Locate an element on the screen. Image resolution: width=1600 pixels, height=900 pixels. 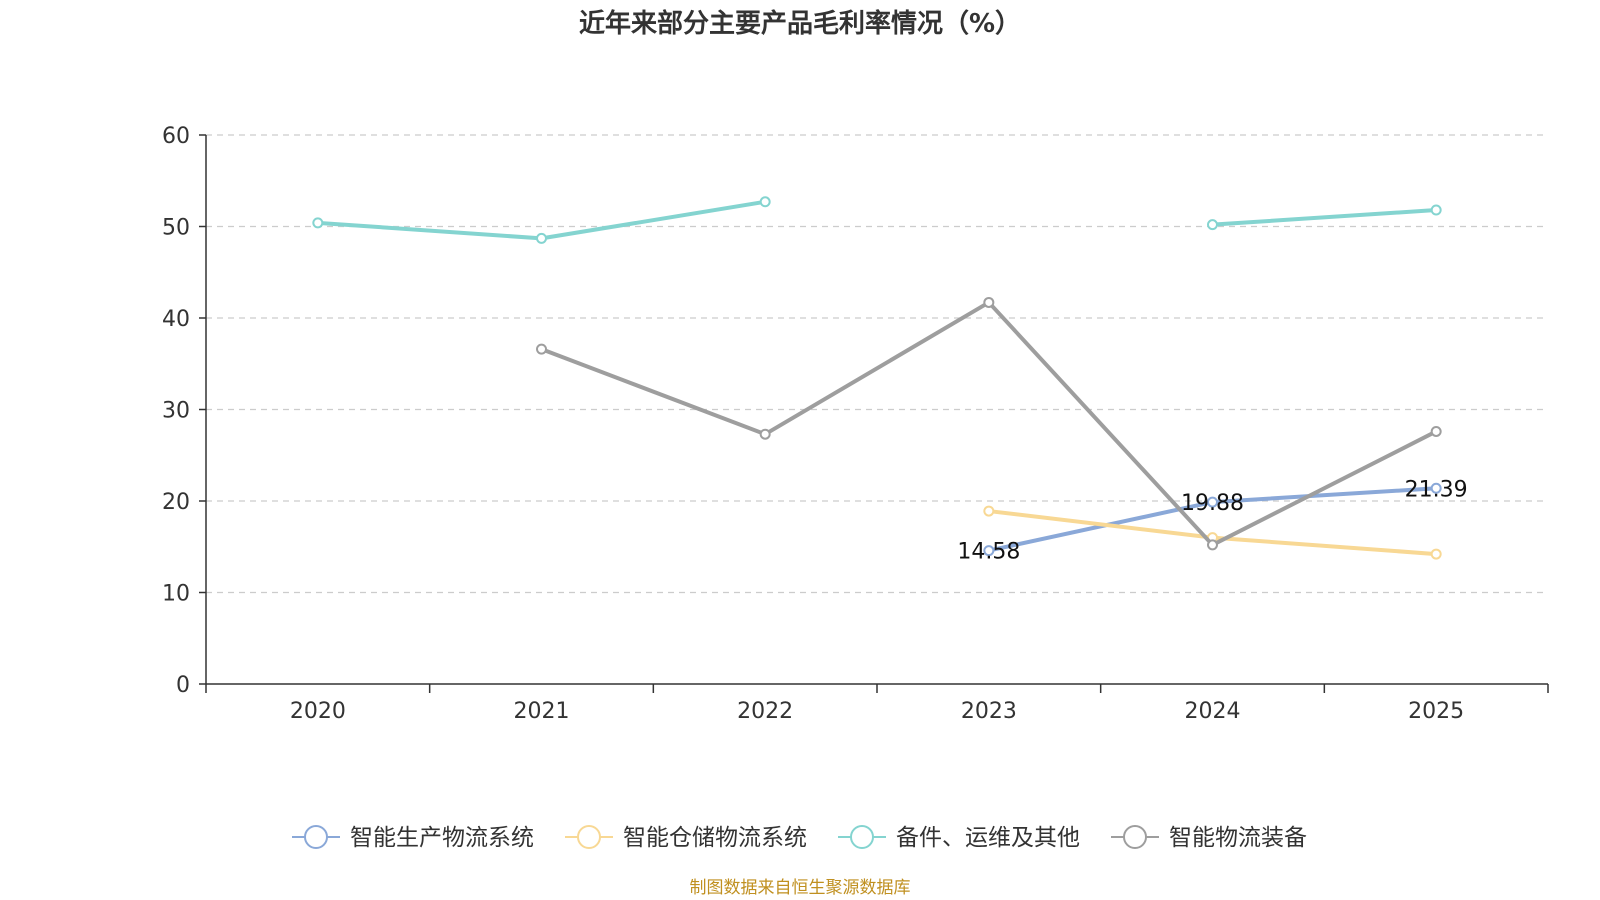
data-labels: 14.58 19.88 21.39 is located at coordinates (1212, 520).